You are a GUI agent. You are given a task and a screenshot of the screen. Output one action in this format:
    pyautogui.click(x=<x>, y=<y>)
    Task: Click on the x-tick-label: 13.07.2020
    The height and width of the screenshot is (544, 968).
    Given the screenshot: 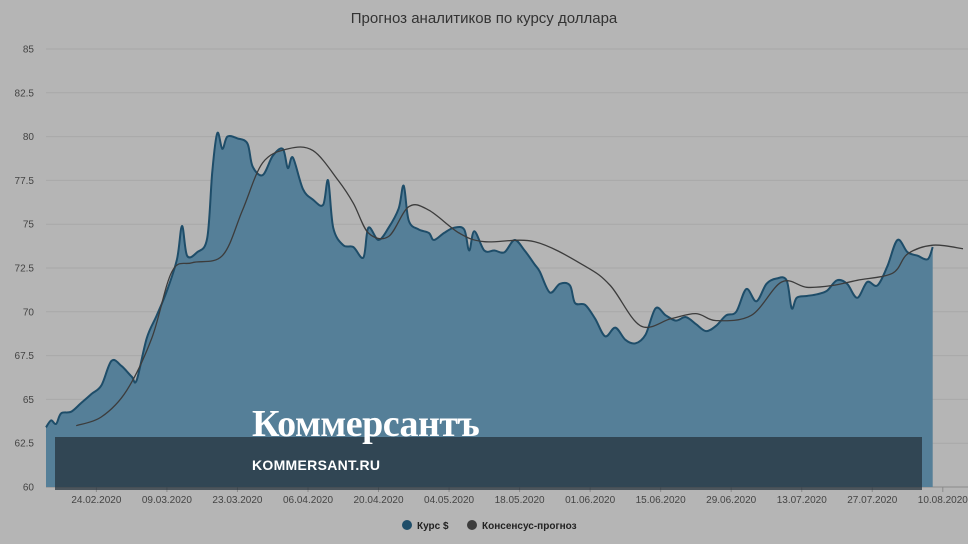 What is the action you would take?
    pyautogui.click(x=802, y=500)
    